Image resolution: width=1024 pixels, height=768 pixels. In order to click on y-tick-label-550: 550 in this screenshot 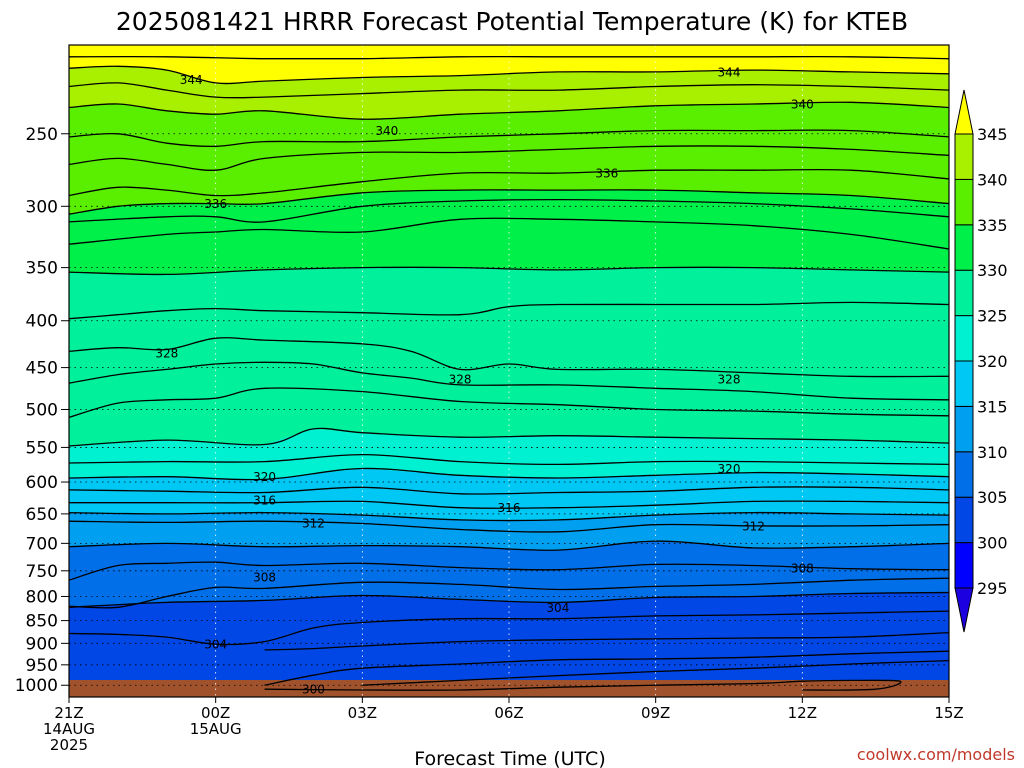, I will do `click(42, 448)`.